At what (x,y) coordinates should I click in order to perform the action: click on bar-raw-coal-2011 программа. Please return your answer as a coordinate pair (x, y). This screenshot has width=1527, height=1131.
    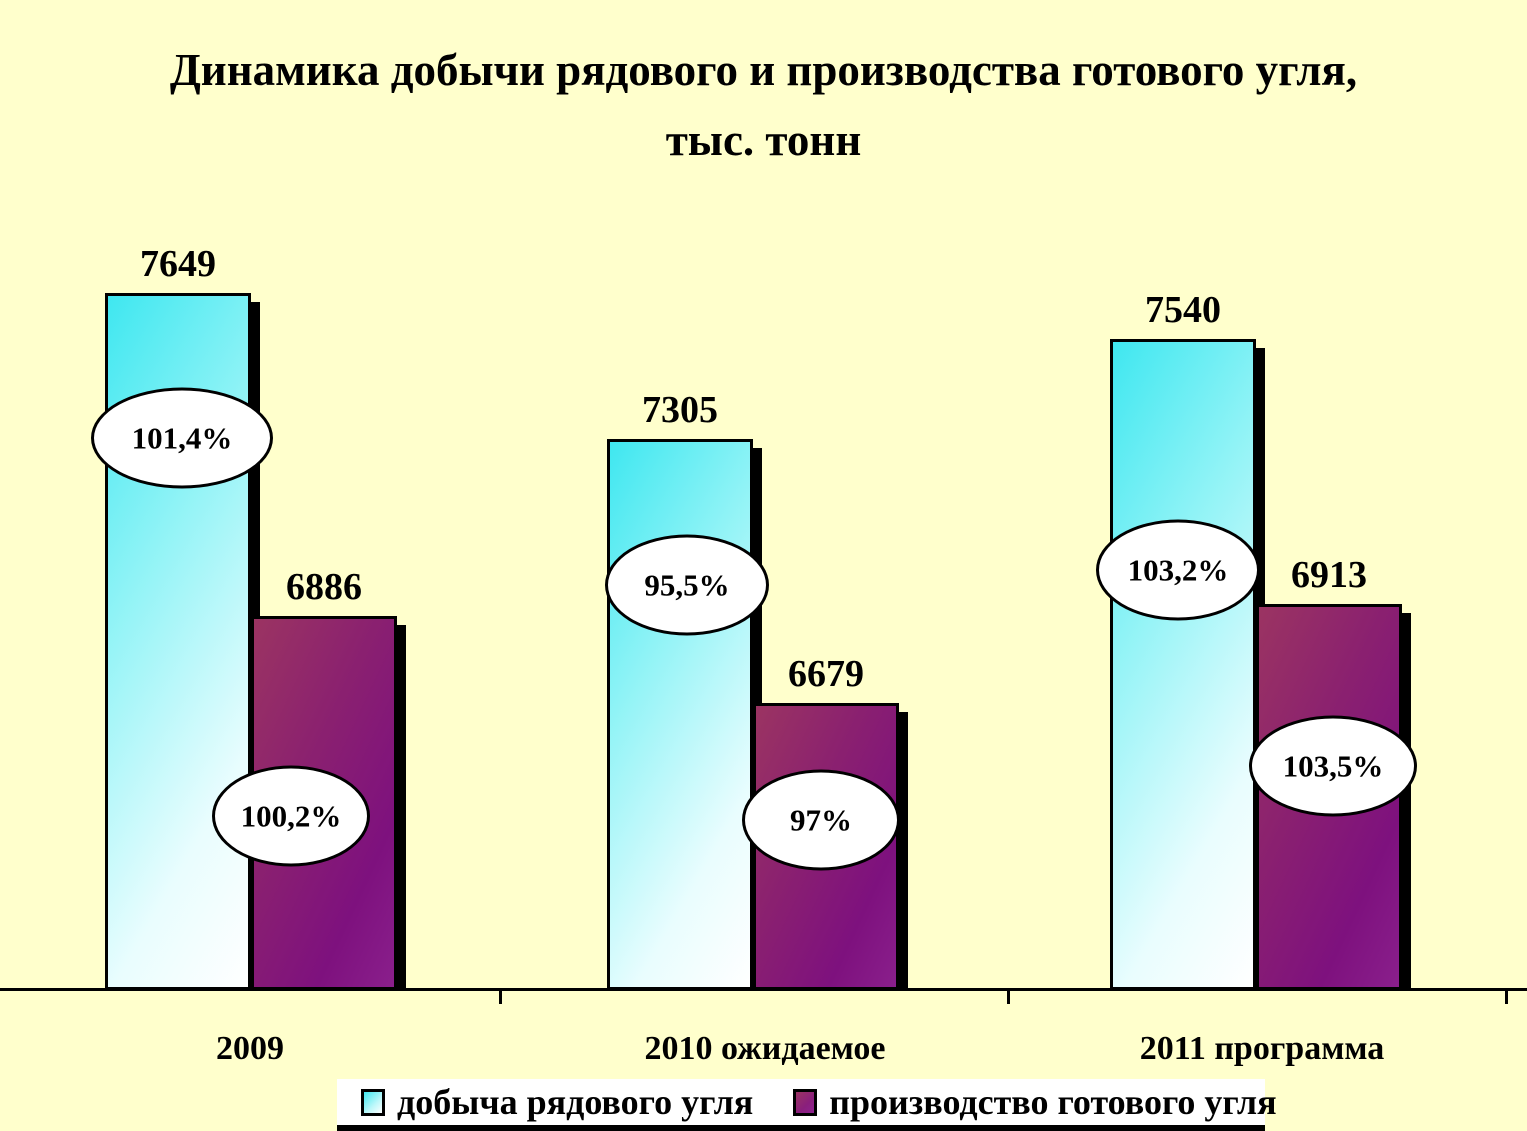
    Looking at the image, I should click on (1183, 664).